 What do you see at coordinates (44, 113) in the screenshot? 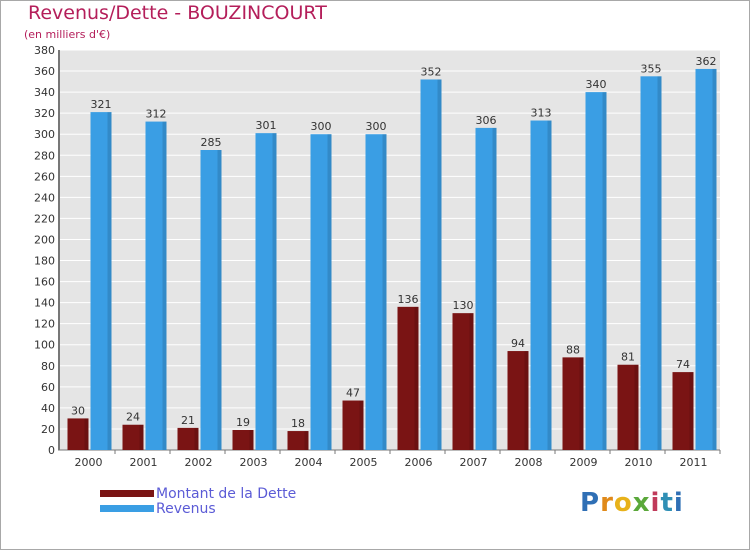
I see `y-tick-label: 320` at bounding box center [44, 113].